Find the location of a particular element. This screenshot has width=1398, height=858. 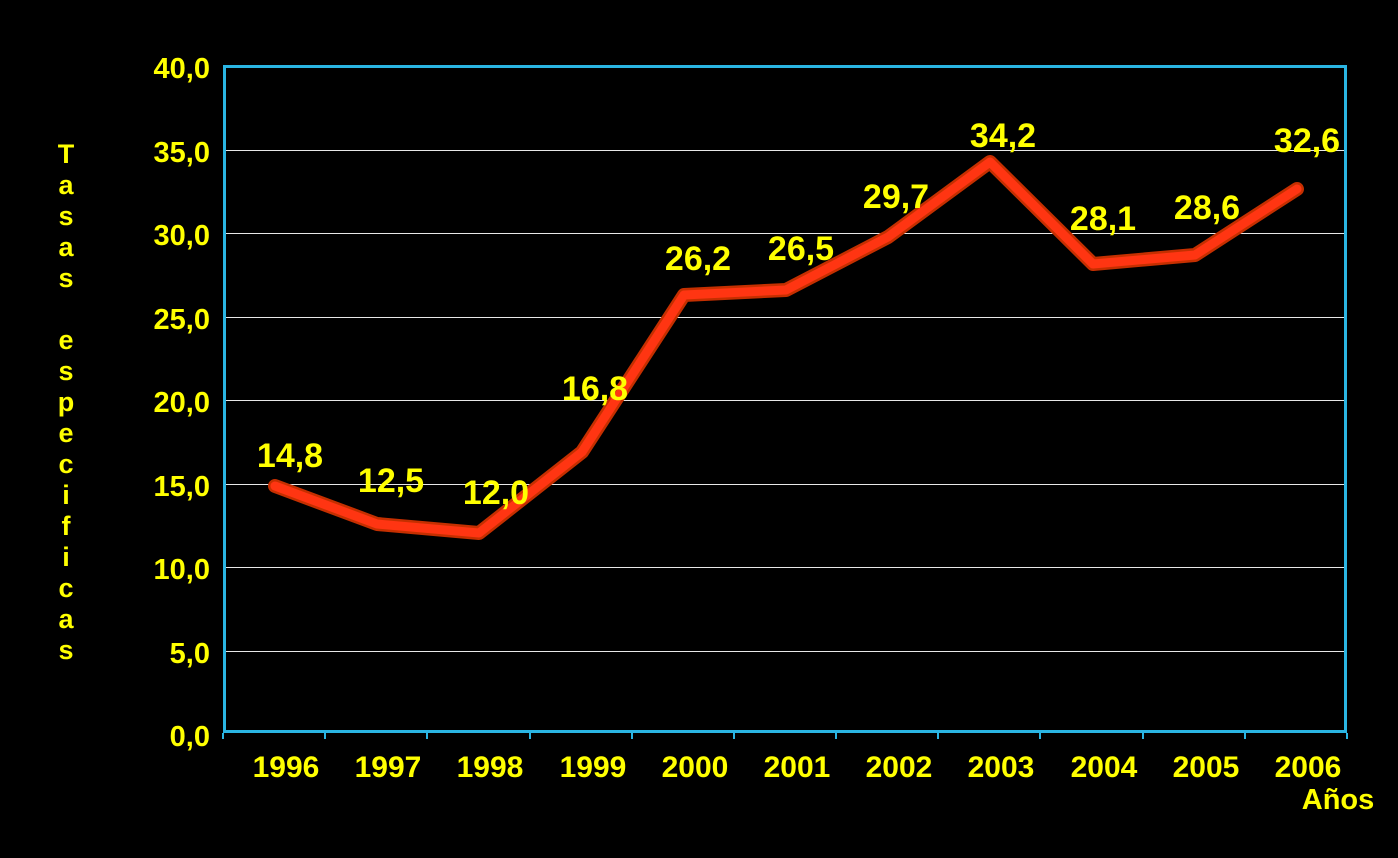

y-tick-label: 0,0 is located at coordinates (189, 737).